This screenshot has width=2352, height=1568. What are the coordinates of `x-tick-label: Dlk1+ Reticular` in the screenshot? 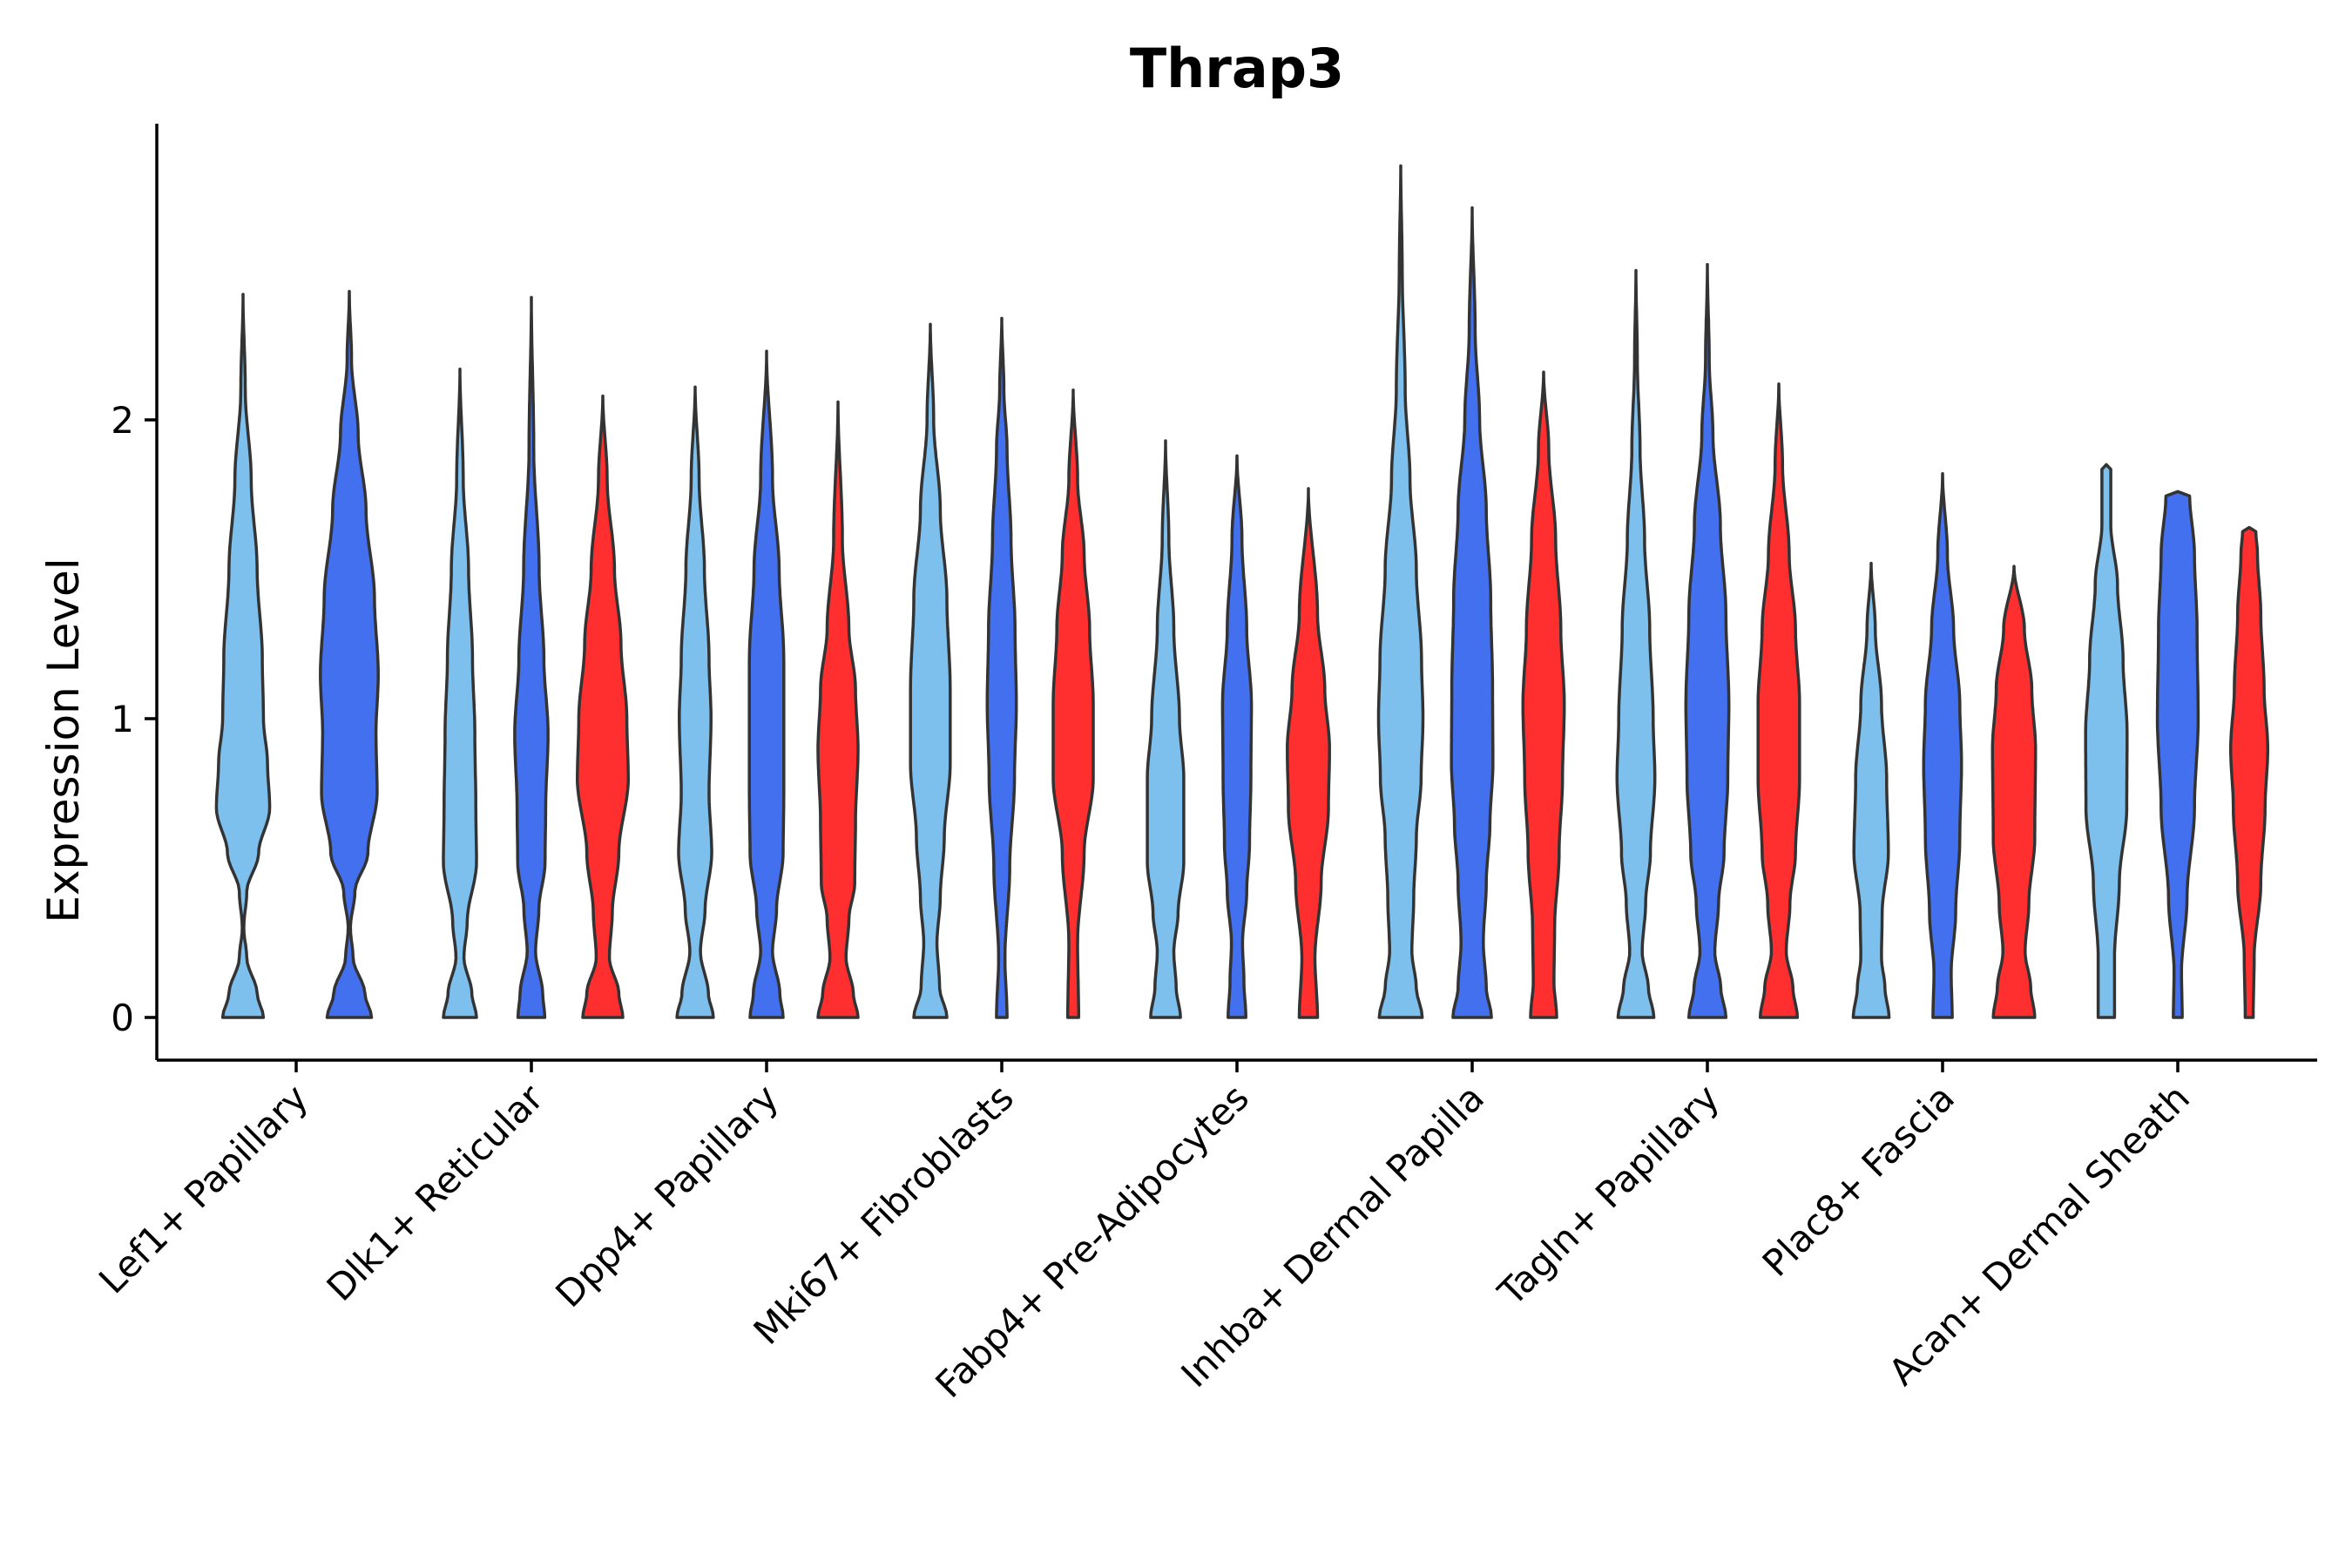 It's located at (435, 1192).